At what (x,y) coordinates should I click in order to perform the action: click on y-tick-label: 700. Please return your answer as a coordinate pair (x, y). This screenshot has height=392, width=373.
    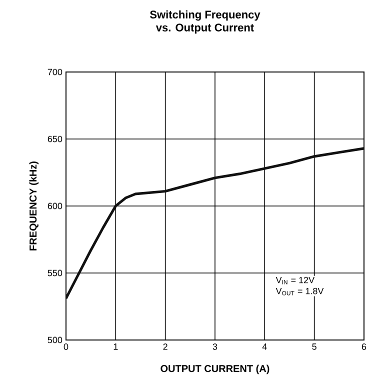
    Looking at the image, I should click on (55, 72).